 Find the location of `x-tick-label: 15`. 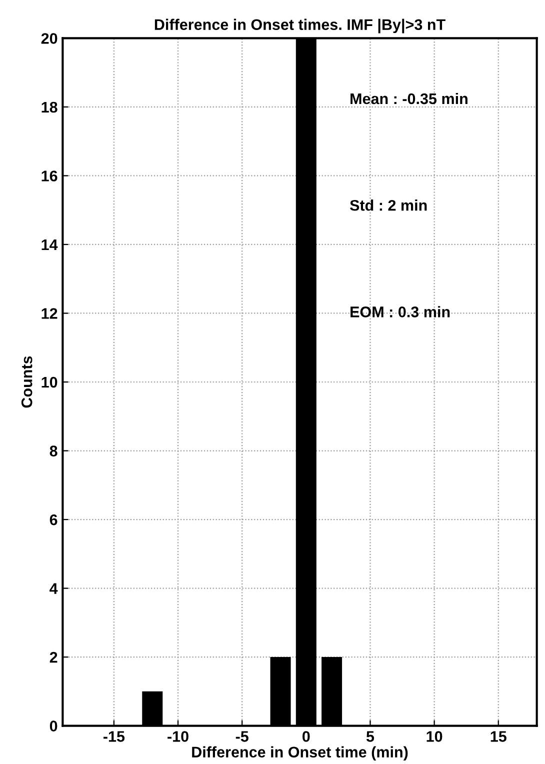

x-tick-label: 15 is located at coordinates (498, 736).